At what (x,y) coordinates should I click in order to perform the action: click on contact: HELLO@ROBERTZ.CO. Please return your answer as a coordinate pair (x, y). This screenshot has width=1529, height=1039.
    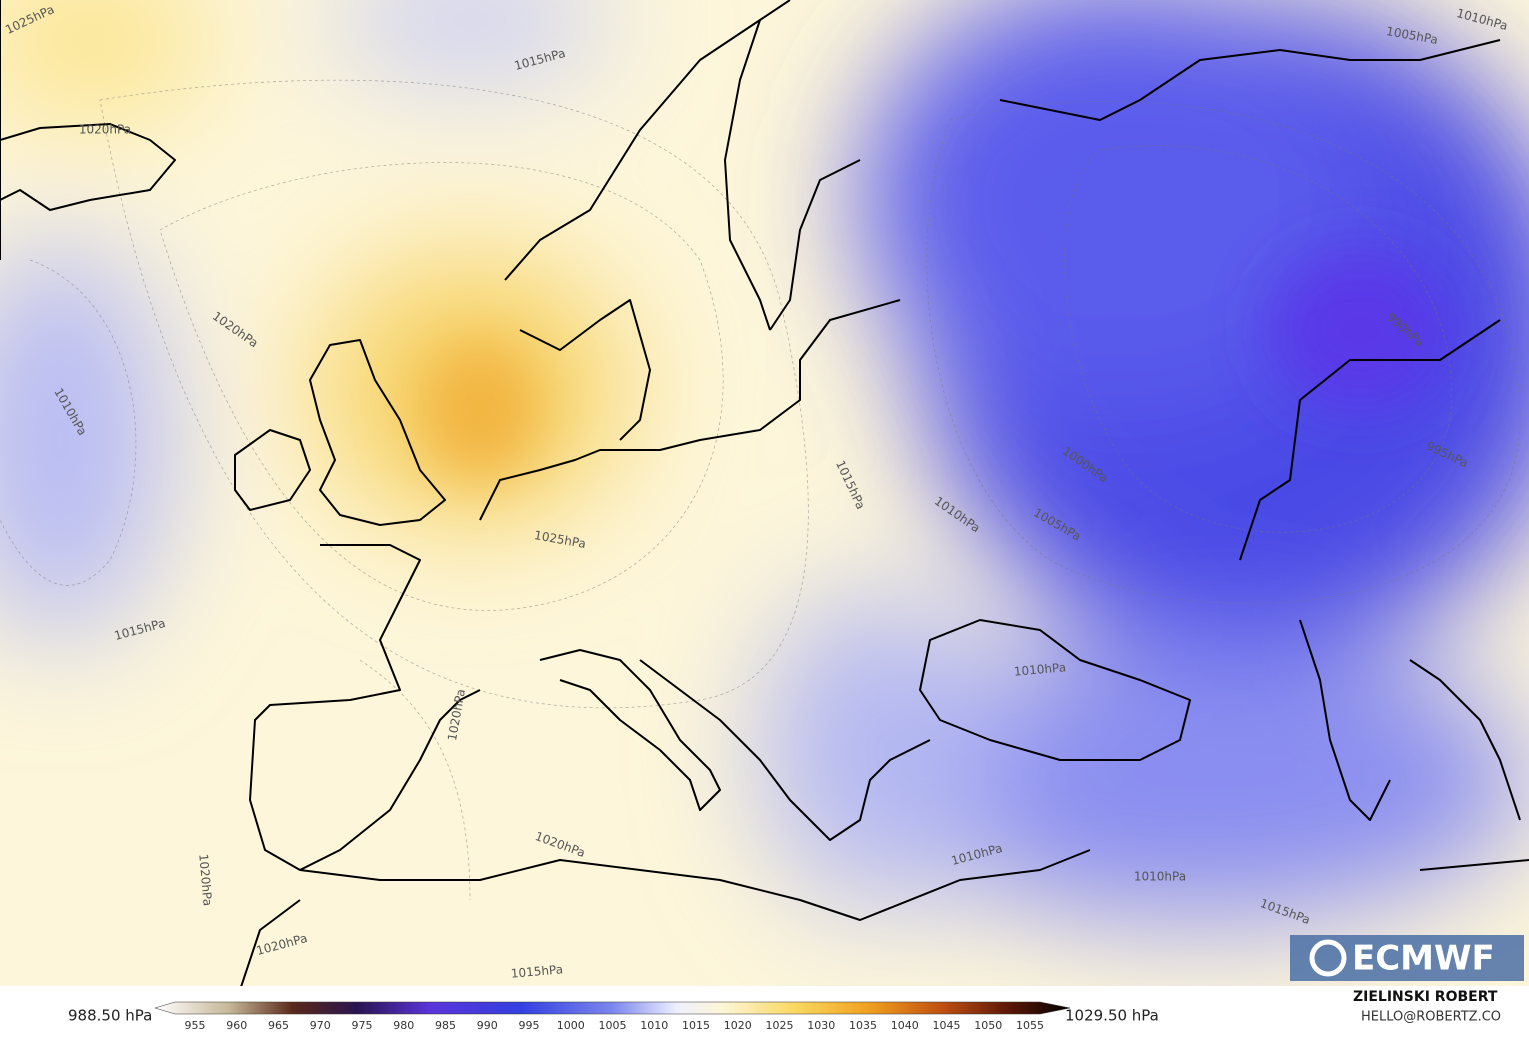
    Looking at the image, I should click on (1431, 1017).